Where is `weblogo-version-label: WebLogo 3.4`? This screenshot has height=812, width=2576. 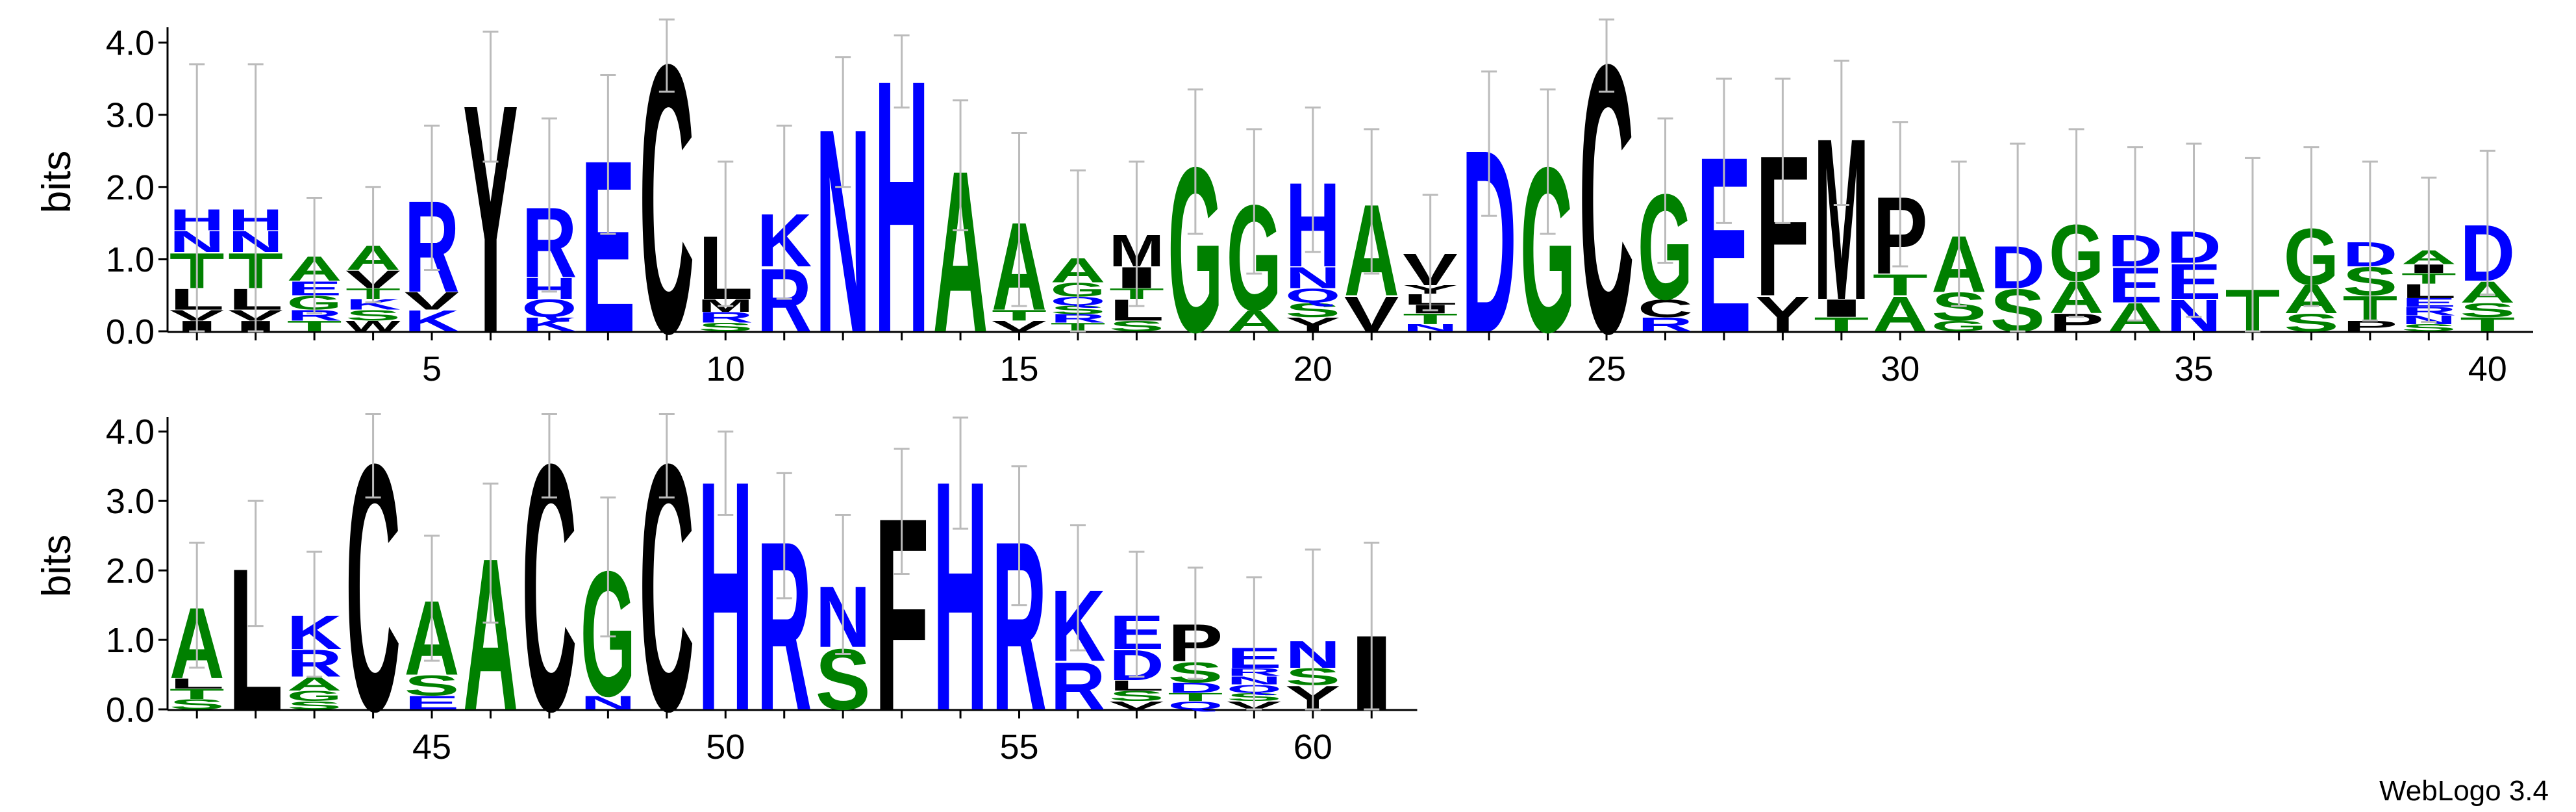 weblogo-version-label: WebLogo 3.4 is located at coordinates (2464, 791).